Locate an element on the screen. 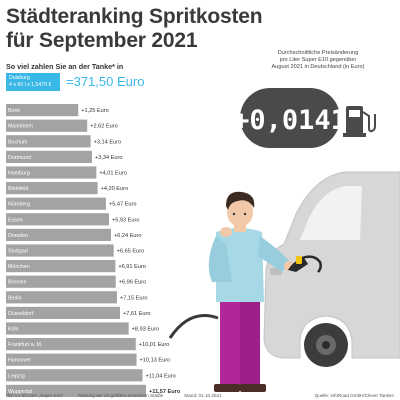  category-label: Mannheim is located at coordinates (20, 127).